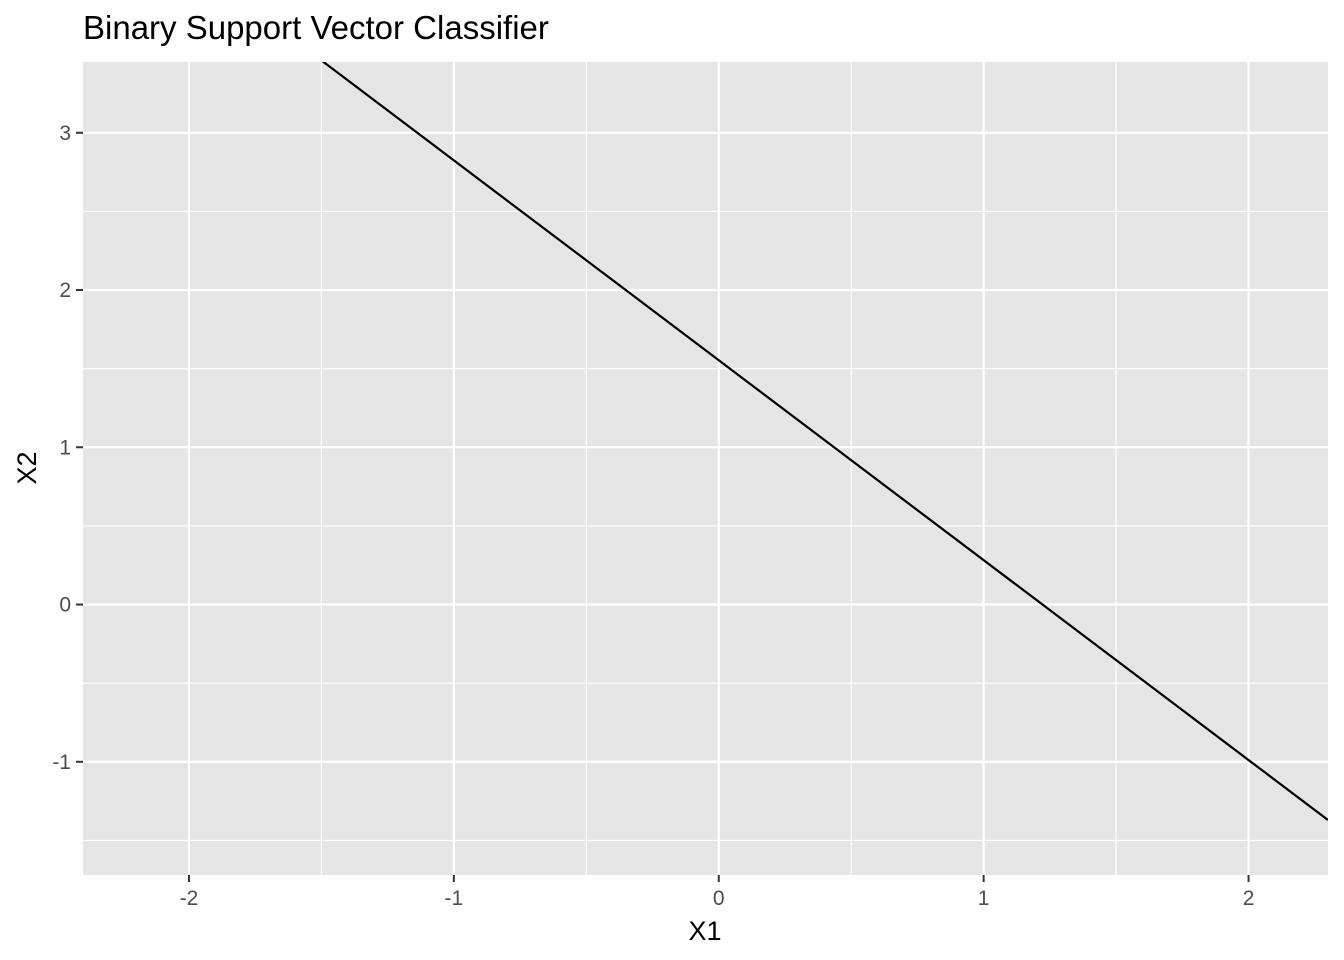  I want to click on y-axis-title: X2, so click(27, 467).